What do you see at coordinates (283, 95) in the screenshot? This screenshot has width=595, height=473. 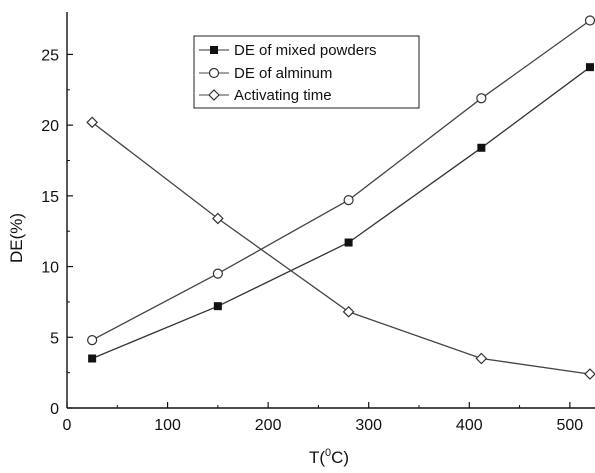 I see `legend-label-activating-time: Activating time` at bounding box center [283, 95].